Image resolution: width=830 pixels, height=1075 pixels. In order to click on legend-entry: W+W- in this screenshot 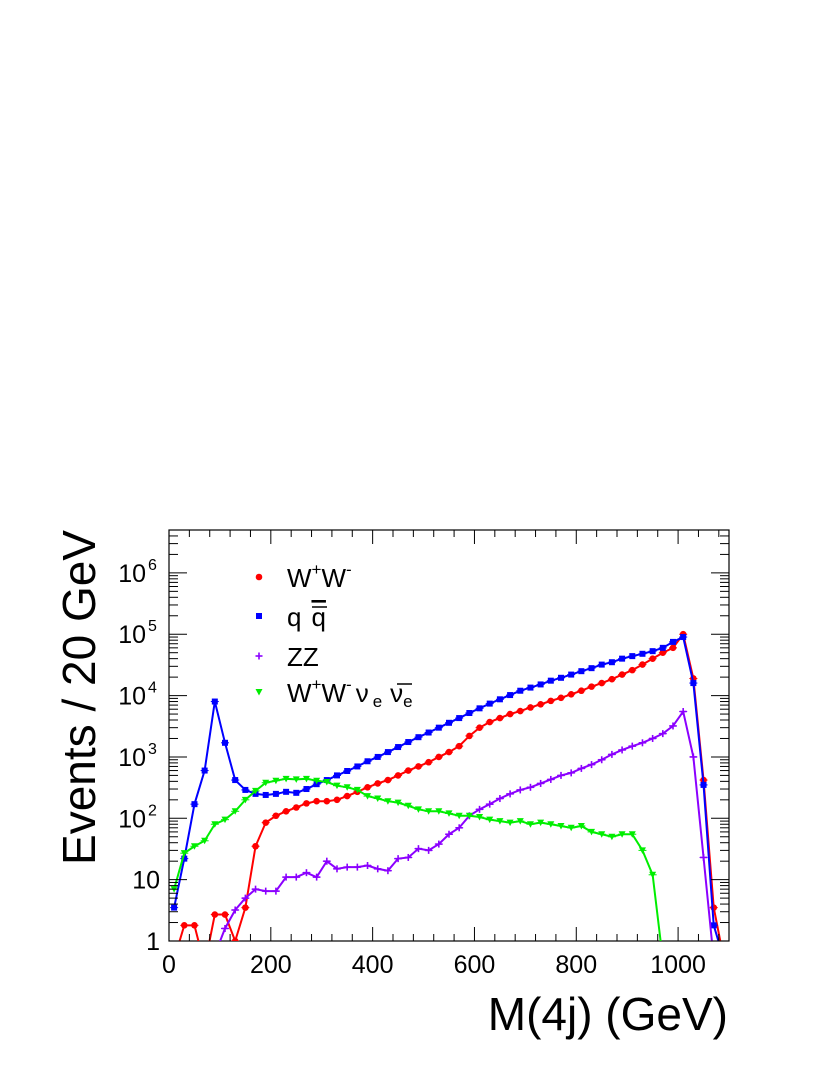, I will do `click(303, 576)`.